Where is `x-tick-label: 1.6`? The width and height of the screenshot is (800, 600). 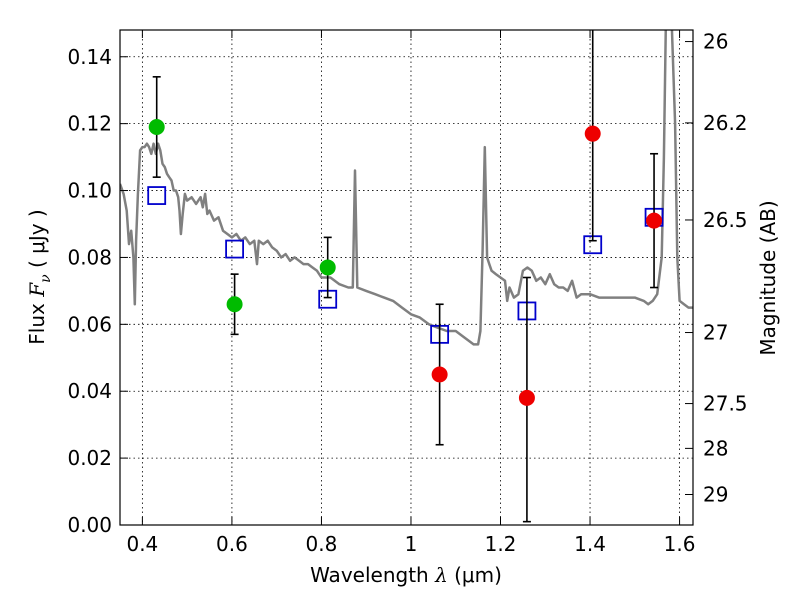 x-tick-label: 1.6 is located at coordinates (680, 544).